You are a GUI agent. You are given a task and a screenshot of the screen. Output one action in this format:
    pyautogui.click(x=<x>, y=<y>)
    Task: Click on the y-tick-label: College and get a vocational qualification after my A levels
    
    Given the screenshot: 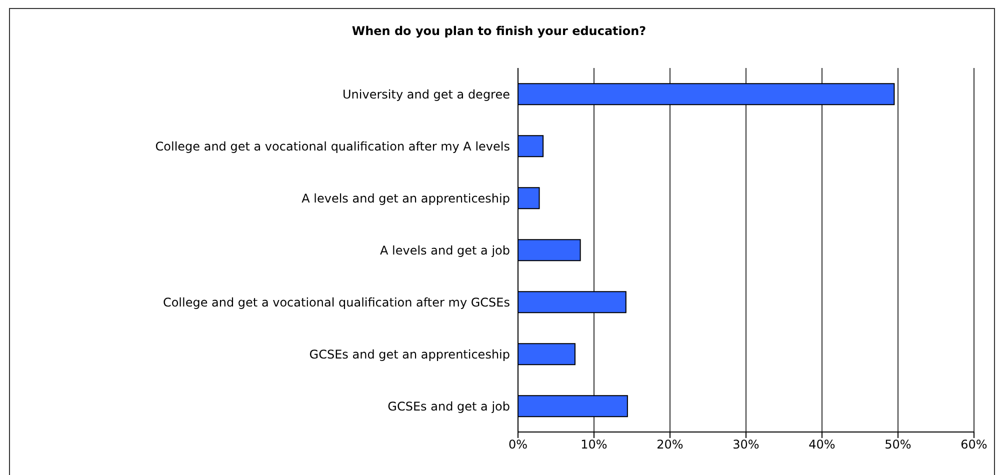 What is the action you would take?
    pyautogui.click(x=332, y=146)
    